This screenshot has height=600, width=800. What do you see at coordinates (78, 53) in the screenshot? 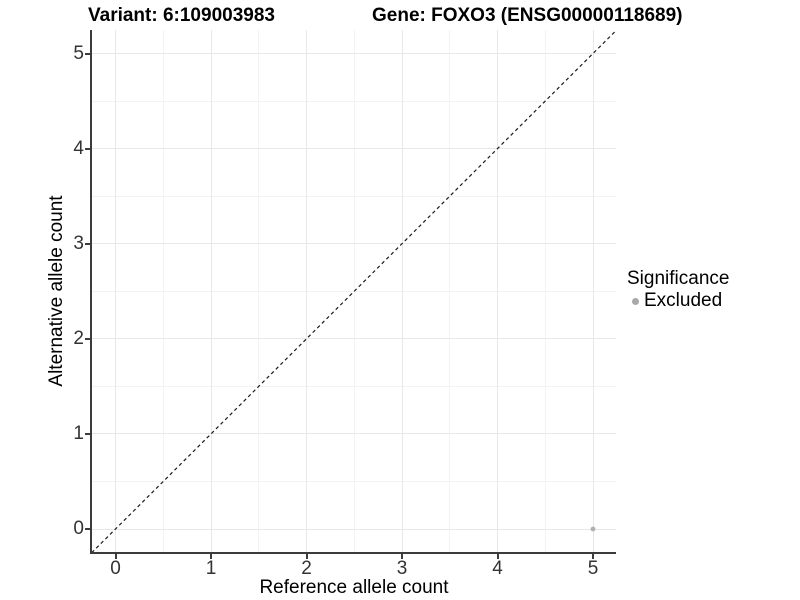
I see `y-tick-label: 5` at bounding box center [78, 53].